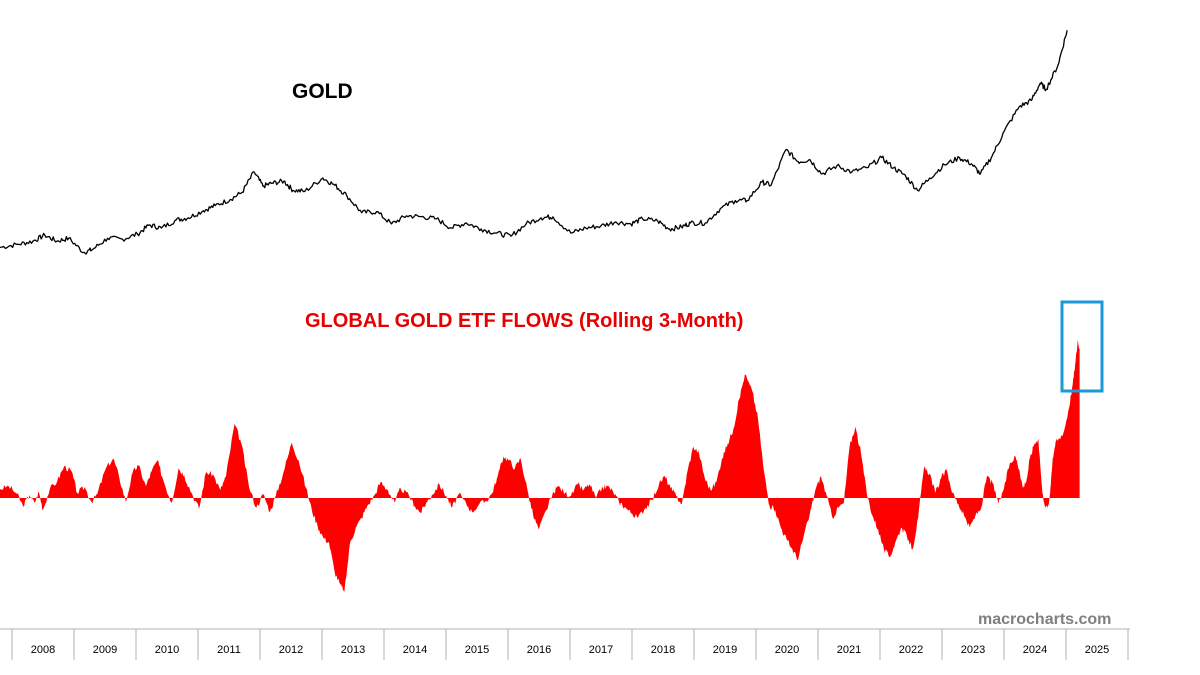 This screenshot has height=675, width=1200. Describe the element at coordinates (229, 650) in the screenshot. I see `x-tick-label: 2011` at that location.